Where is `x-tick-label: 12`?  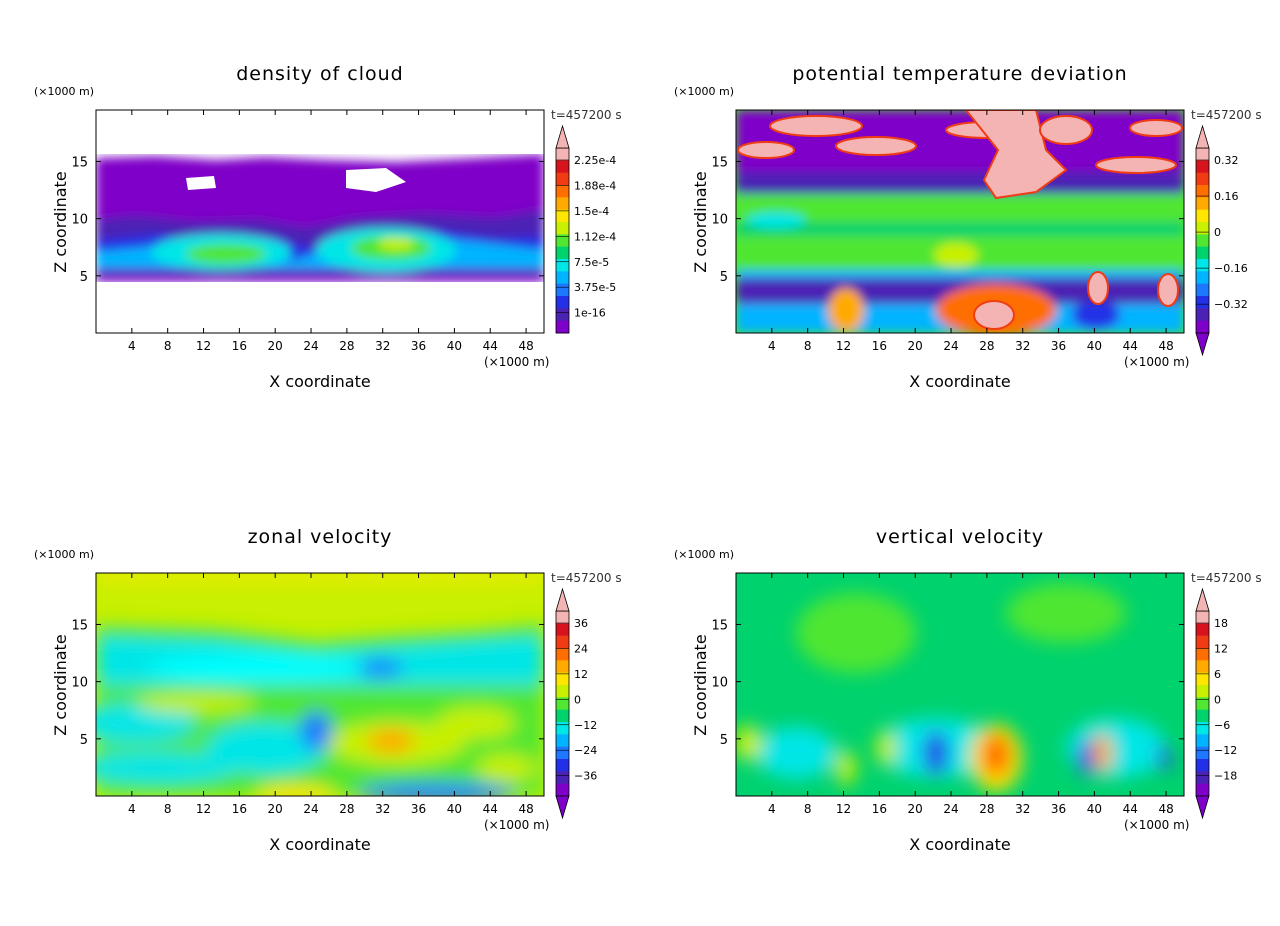 x-tick-label: 12 is located at coordinates (203, 346).